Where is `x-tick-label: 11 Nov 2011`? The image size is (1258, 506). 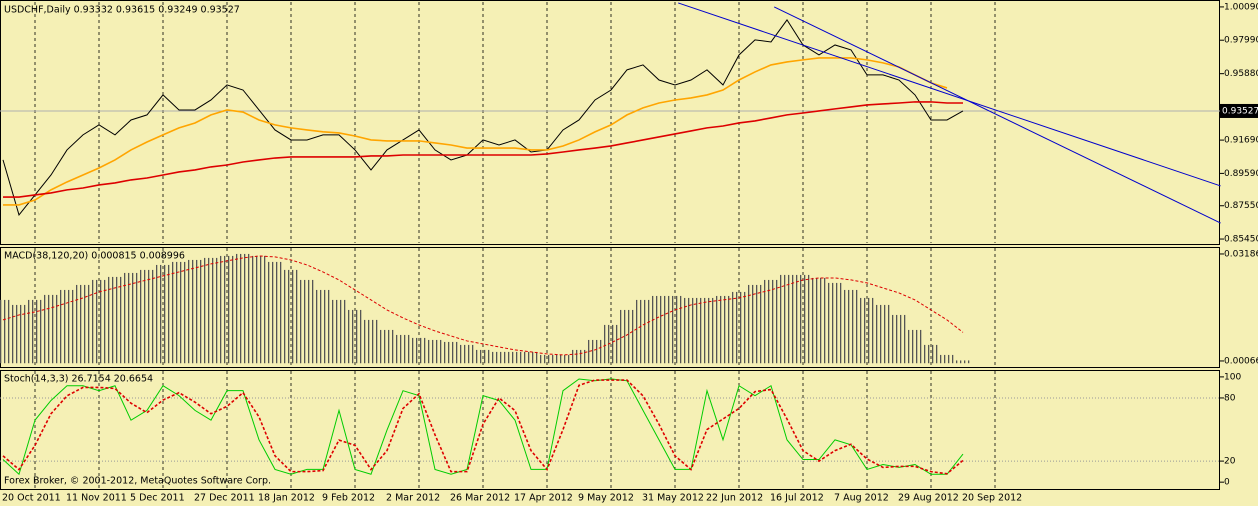 x-tick-label: 11 Nov 2011 is located at coordinates (96, 498).